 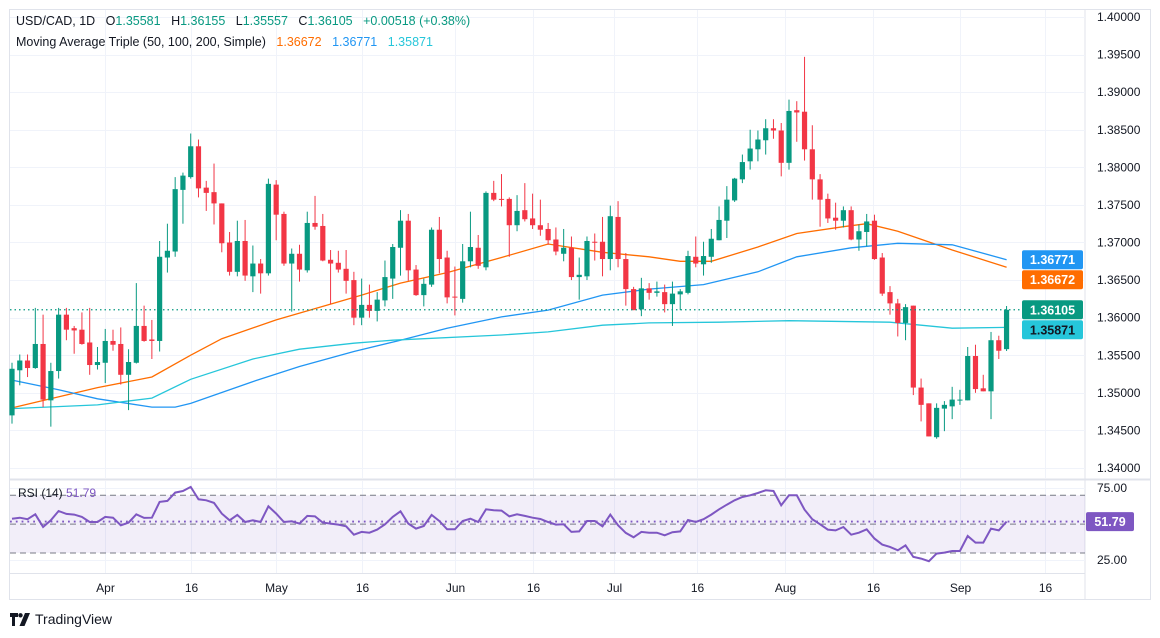 I want to click on rsi-tag, so click(x=1110, y=522).